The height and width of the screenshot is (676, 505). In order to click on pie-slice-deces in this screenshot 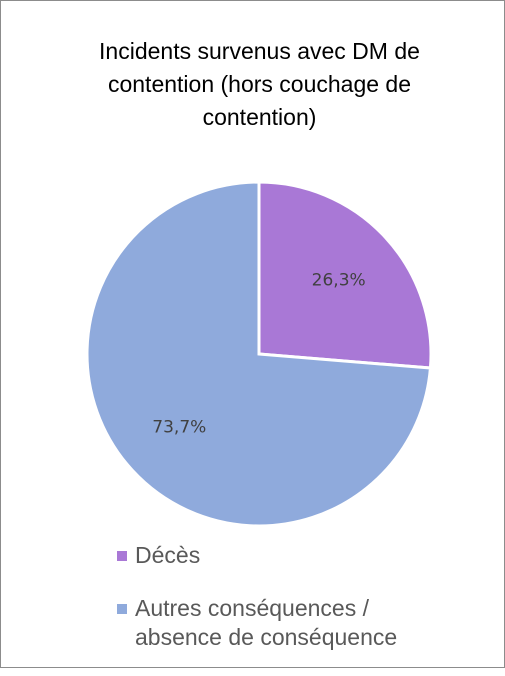, I will do `click(345, 275)`.